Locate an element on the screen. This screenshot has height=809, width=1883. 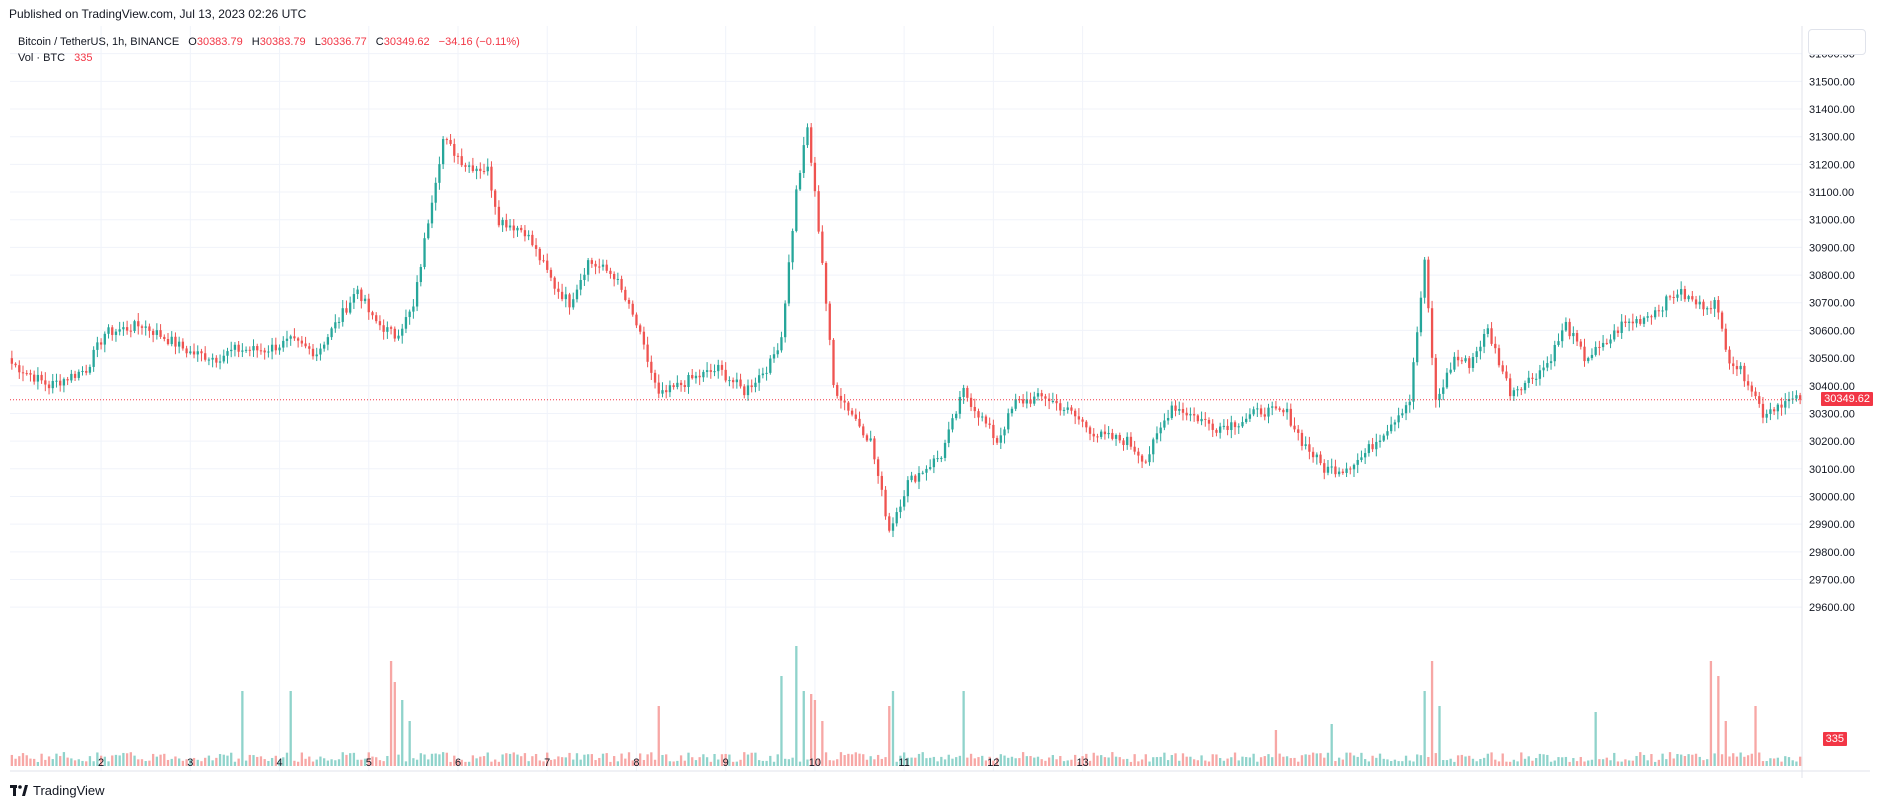
y-tick-label: 30000.00 is located at coordinates (1832, 497).